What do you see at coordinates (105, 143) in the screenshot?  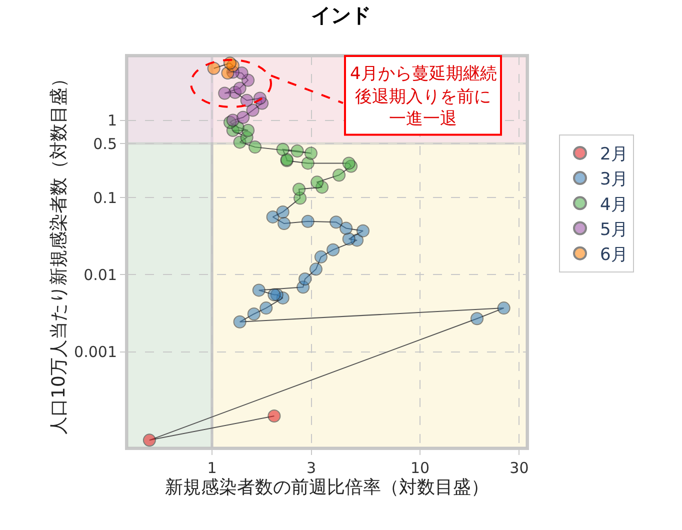 I see `y-tick-label: 0.5` at bounding box center [105, 143].